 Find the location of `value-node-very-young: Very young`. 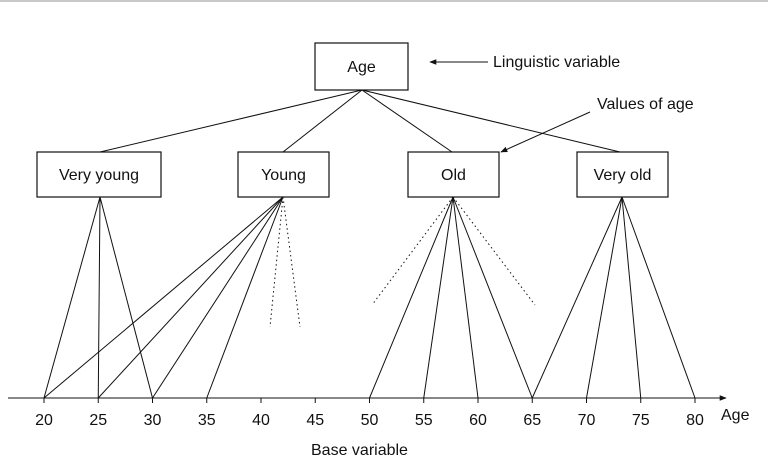

value-node-very-young: Very young is located at coordinates (99, 174).